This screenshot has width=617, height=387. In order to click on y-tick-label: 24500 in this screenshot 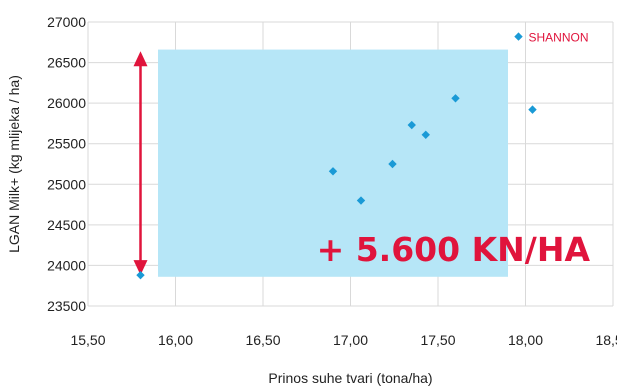, I will do `click(66, 225)`.